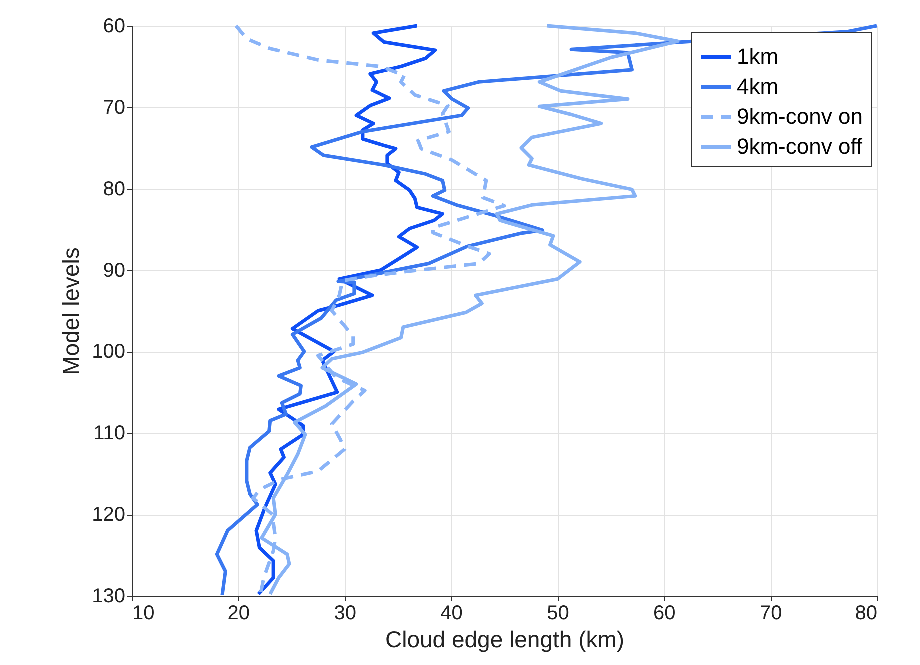 This screenshot has width=920, height=665. What do you see at coordinates (665, 613) in the screenshot?
I see `x-tick-label: 60` at bounding box center [665, 613].